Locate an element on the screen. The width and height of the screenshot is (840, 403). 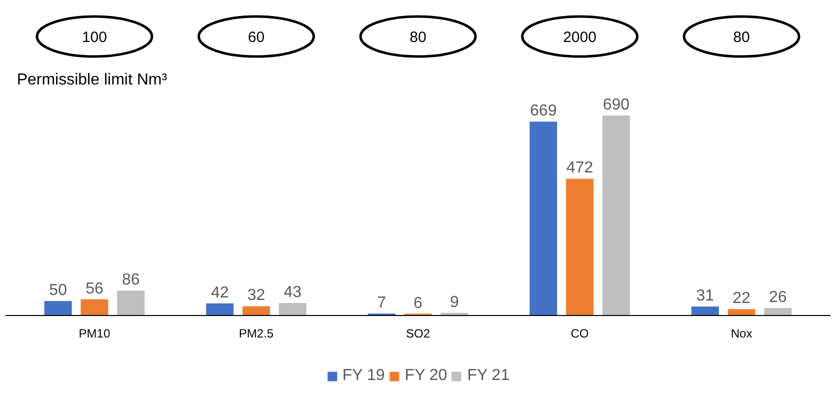
data-label: 7 is located at coordinates (381, 303).